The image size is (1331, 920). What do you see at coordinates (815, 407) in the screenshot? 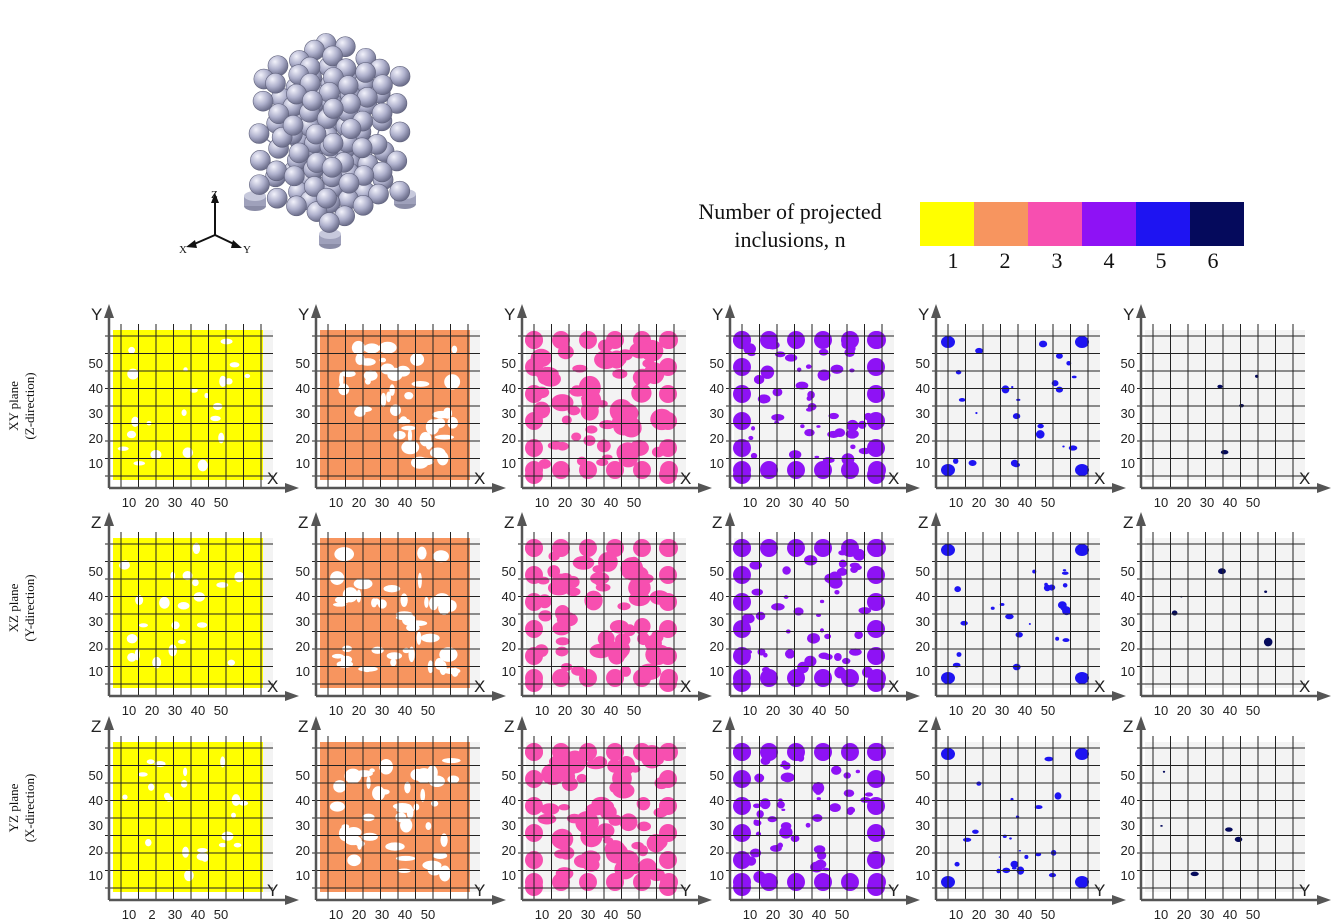
I see `panel-r1-n4: YX10 20 30 40 501020304050` at bounding box center [815, 407].